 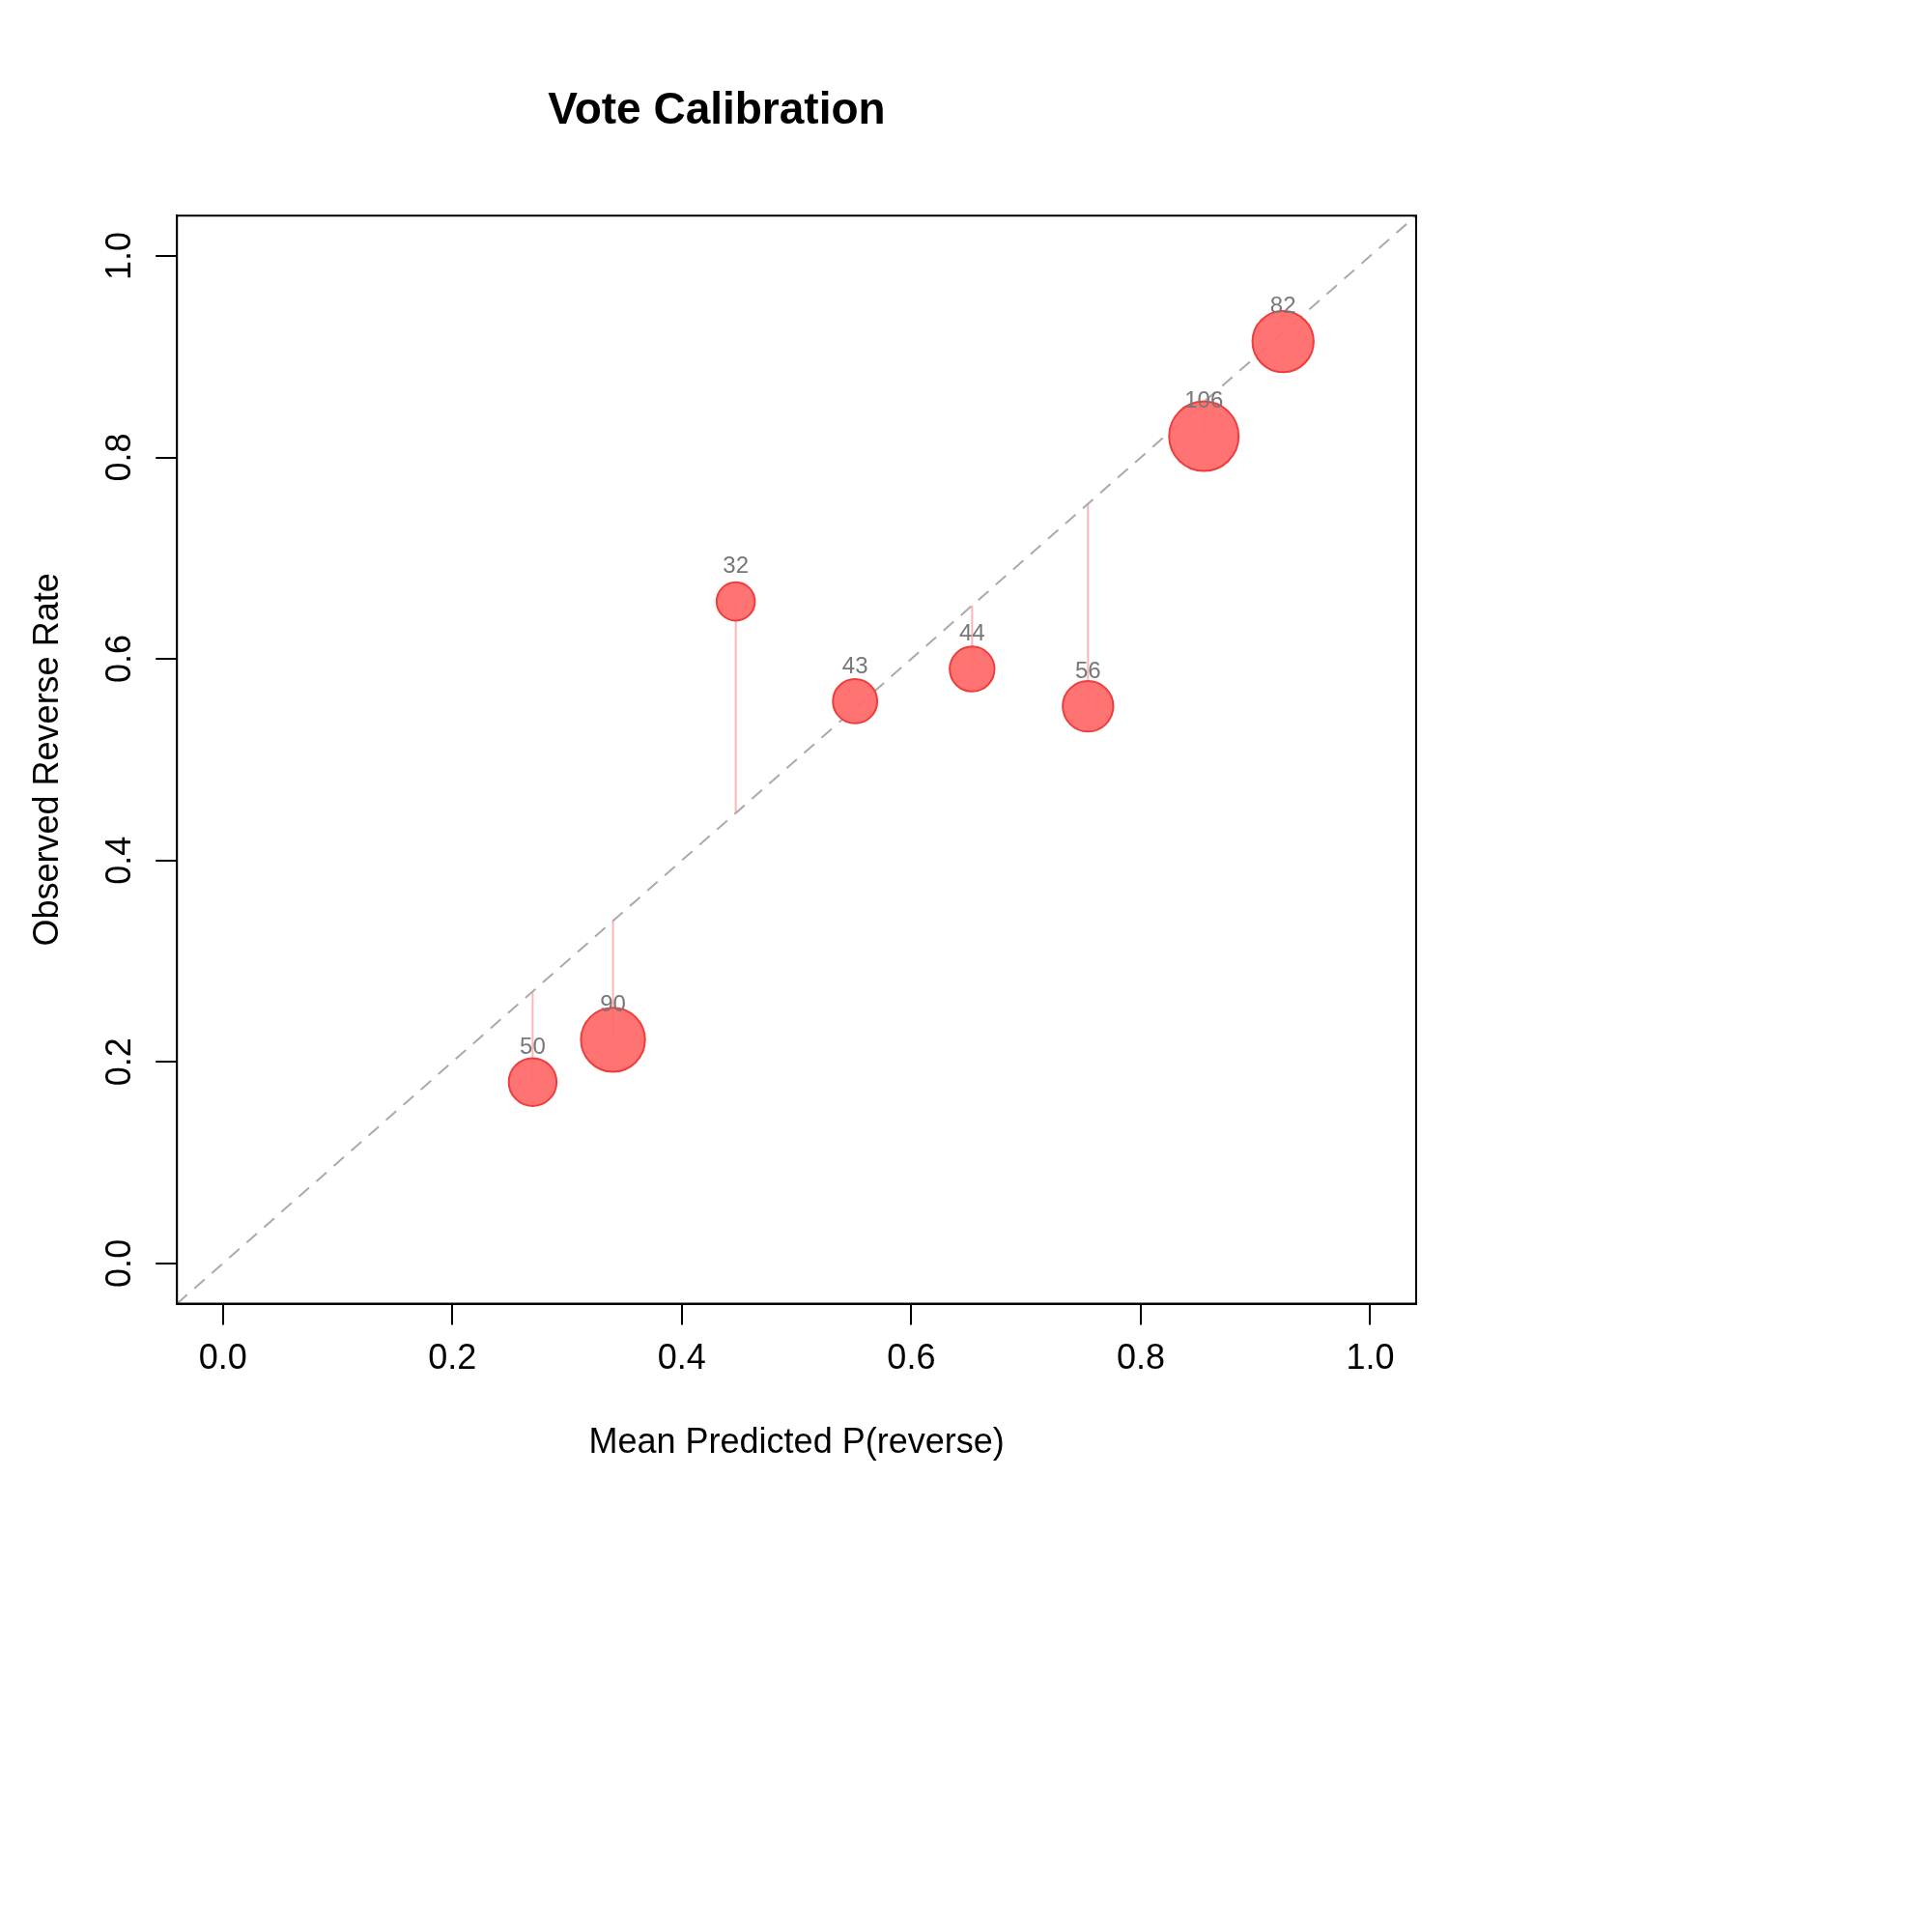 What do you see at coordinates (119, 659) in the screenshot?
I see `y-tick-label: 0.6` at bounding box center [119, 659].